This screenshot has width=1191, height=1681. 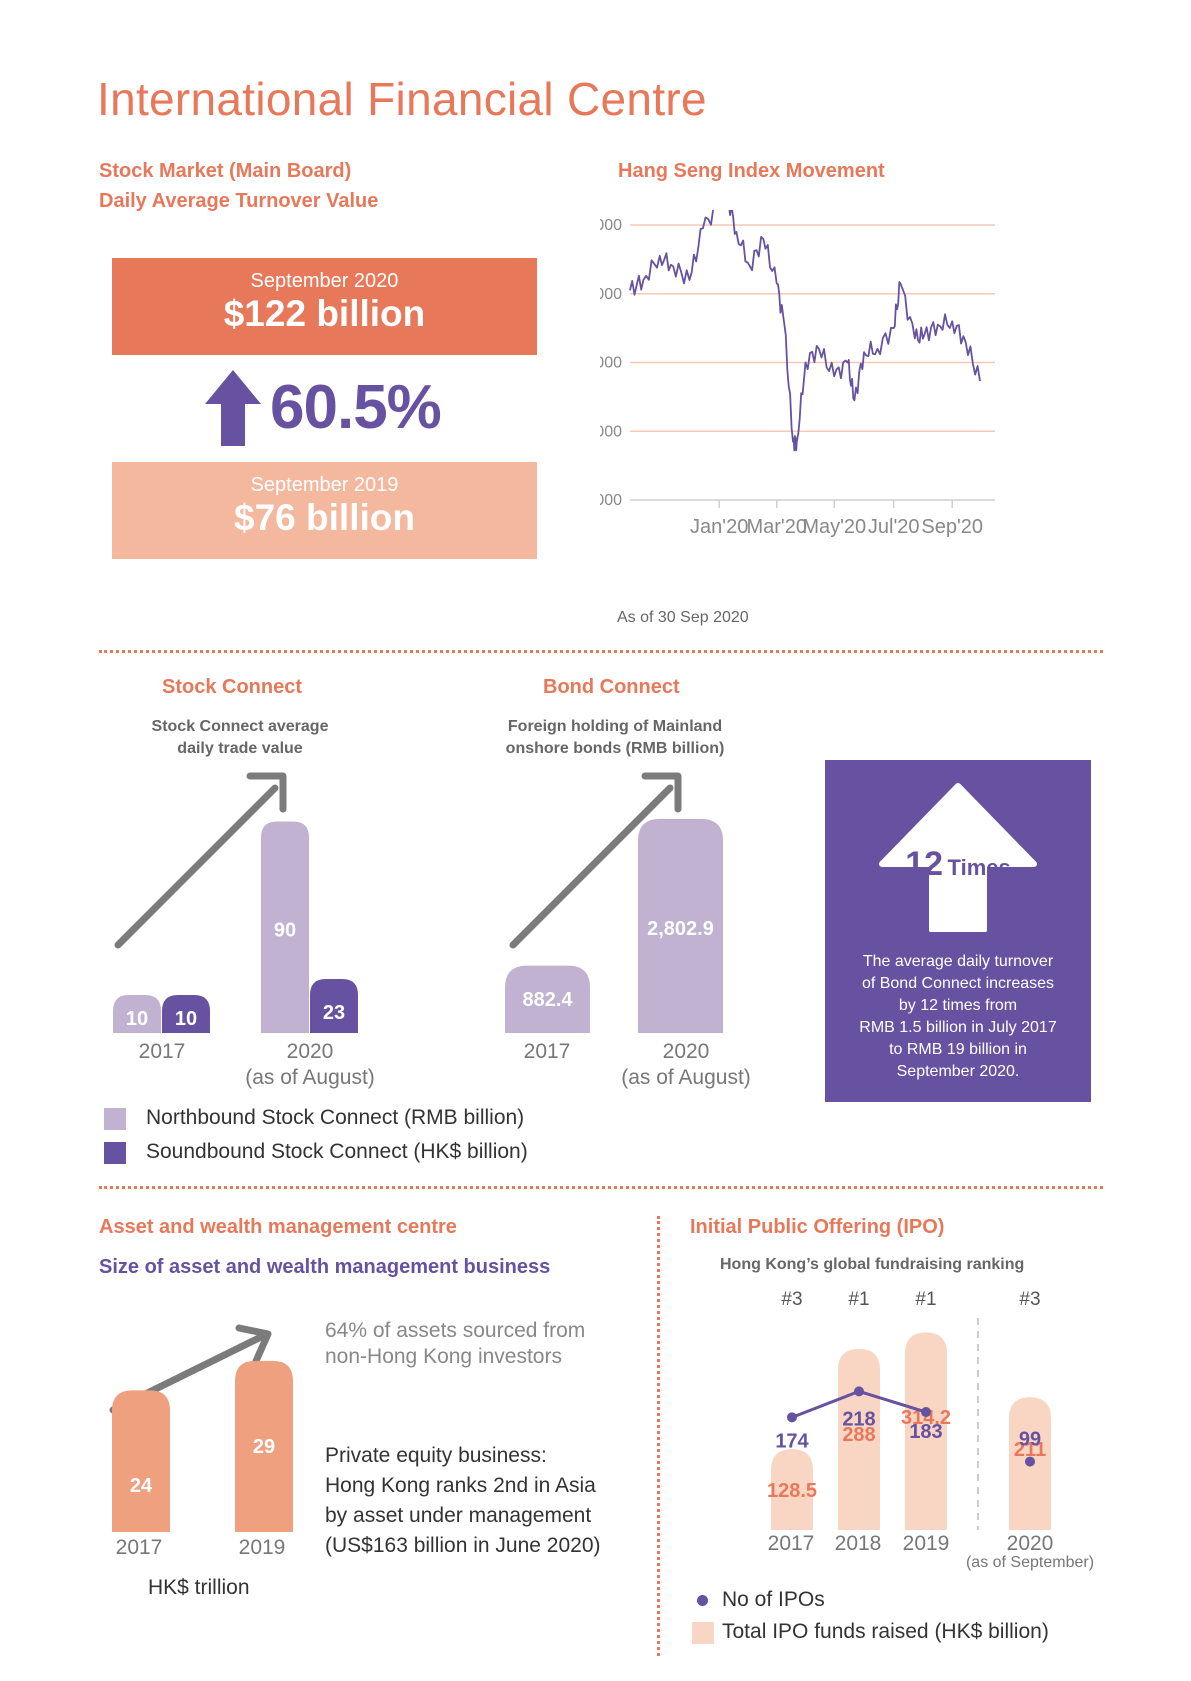 I want to click on bond-turnover-badge: 12 Times, so click(x=958, y=864).